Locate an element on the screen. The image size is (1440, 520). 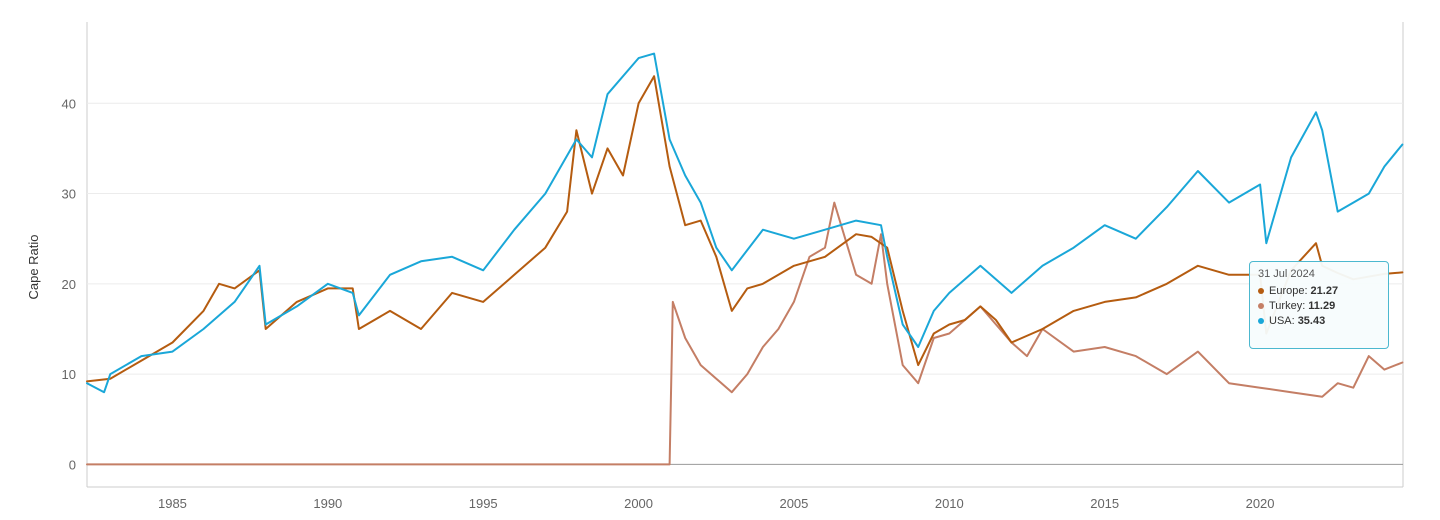
y-tick-label: 30 is located at coordinates (69, 194).